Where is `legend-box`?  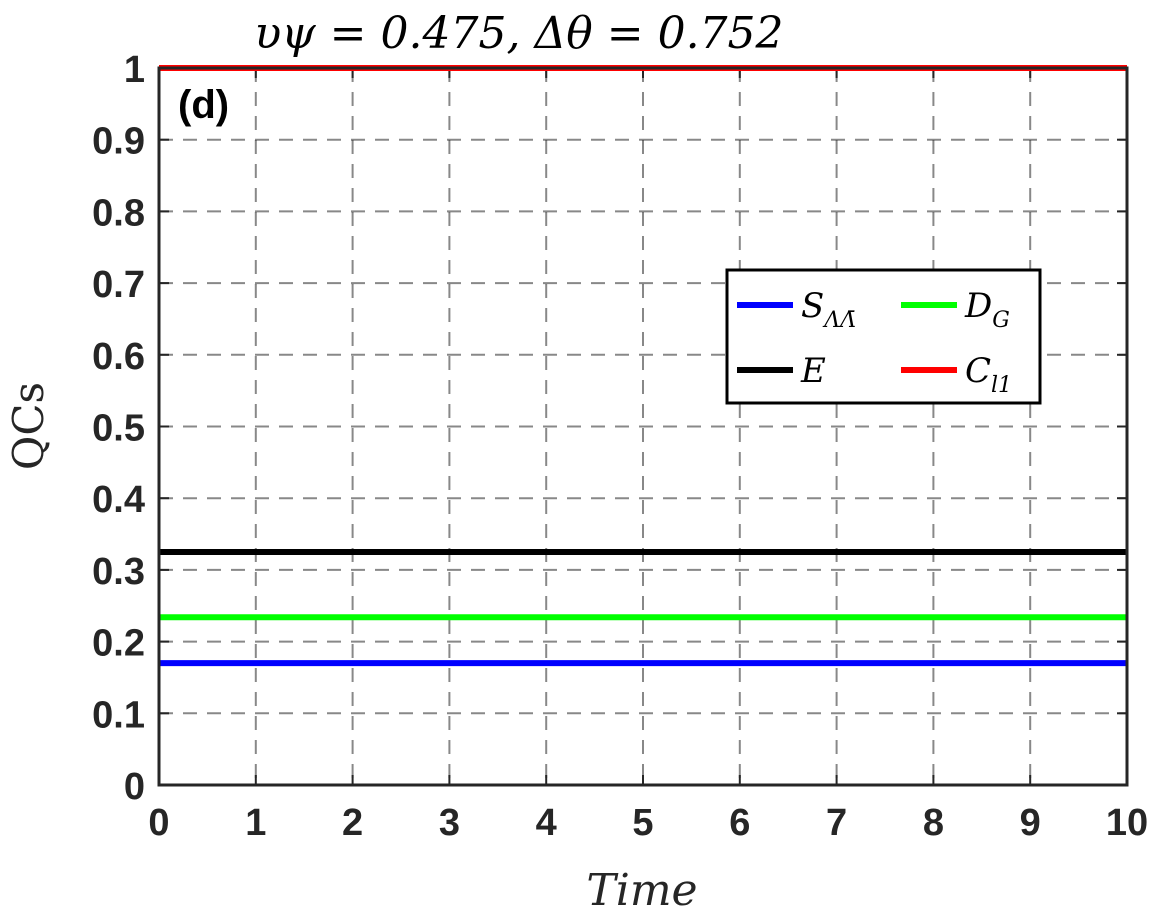 legend-box is located at coordinates (883, 336).